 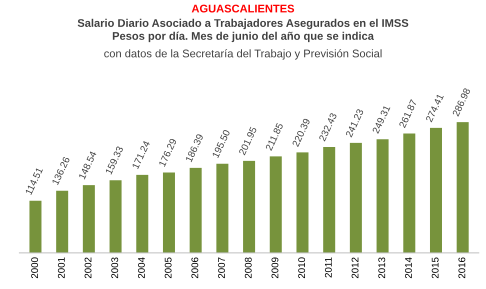 What do you see at coordinates (248, 267) in the screenshot?
I see `x-tick-label: 2008` at bounding box center [248, 267].